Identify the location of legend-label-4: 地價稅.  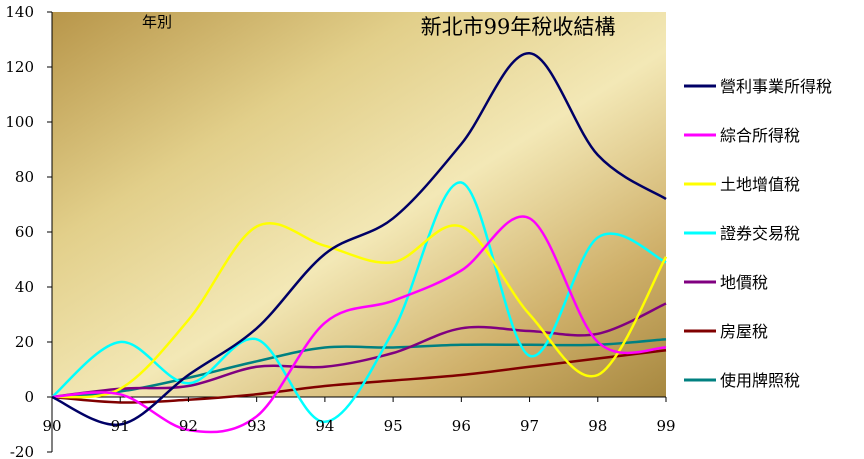
(744, 282).